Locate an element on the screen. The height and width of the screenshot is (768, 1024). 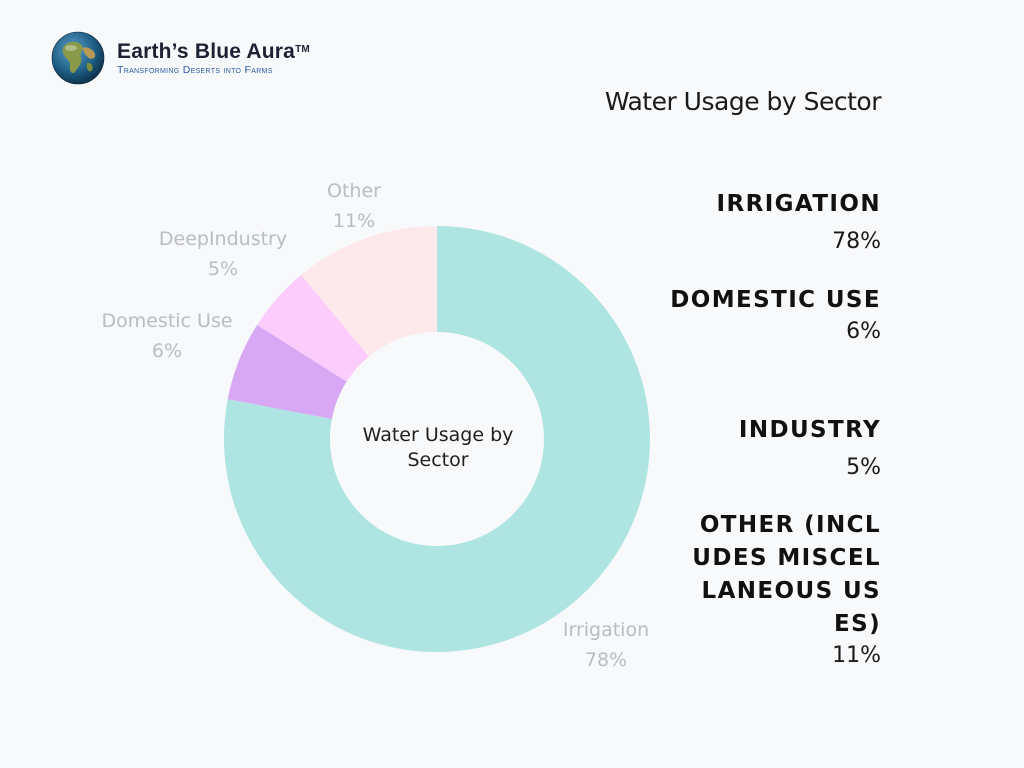
legend-value: 6% is located at coordinates (863, 331).